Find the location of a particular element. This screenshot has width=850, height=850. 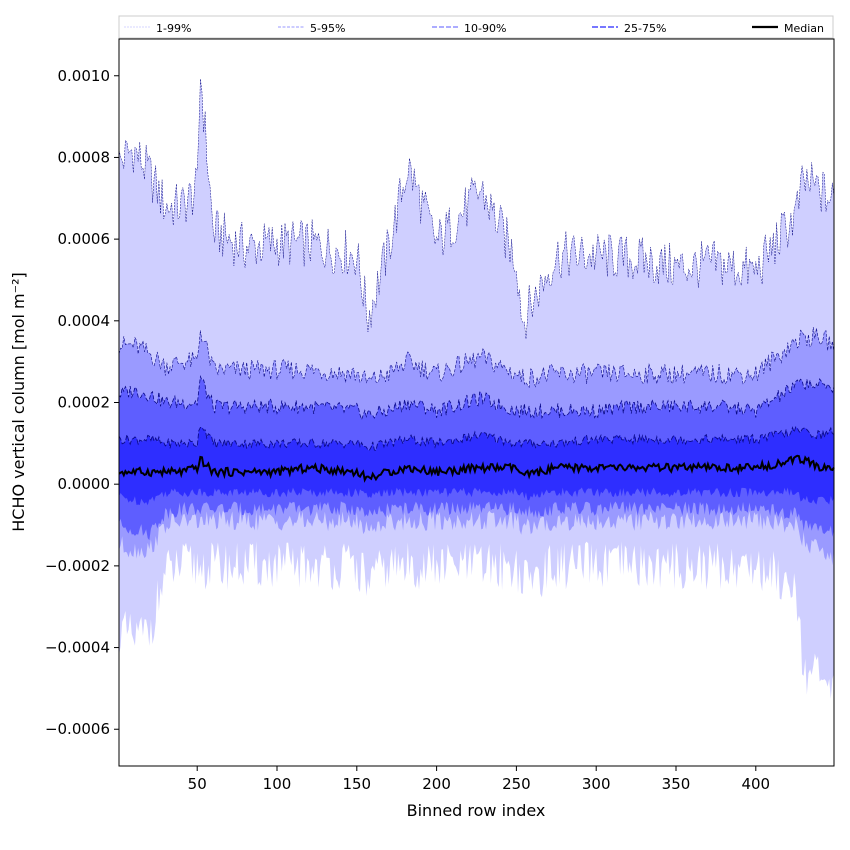

line-upper-5-95% is located at coordinates (476, 358).